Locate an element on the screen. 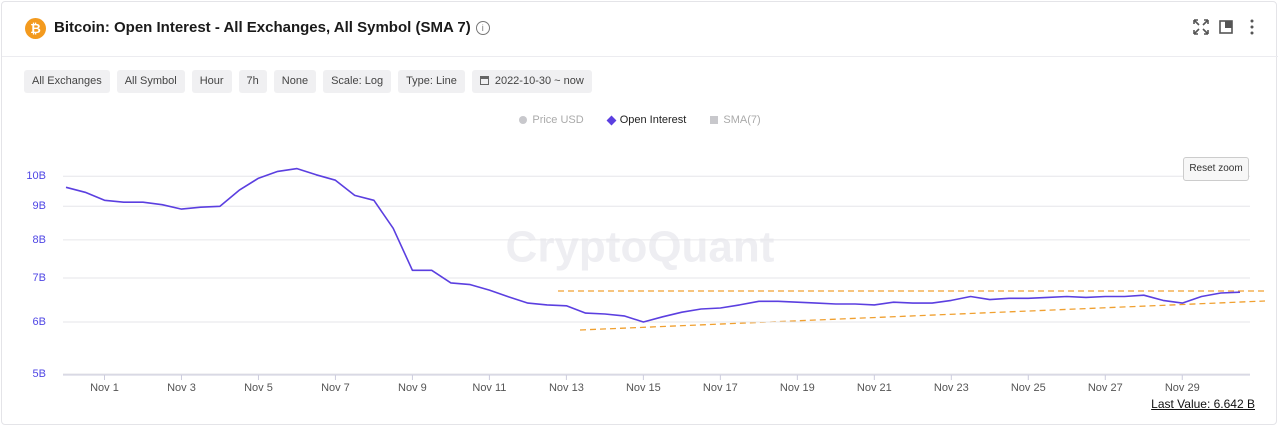  legend-item: Open Interest is located at coordinates (646, 120).